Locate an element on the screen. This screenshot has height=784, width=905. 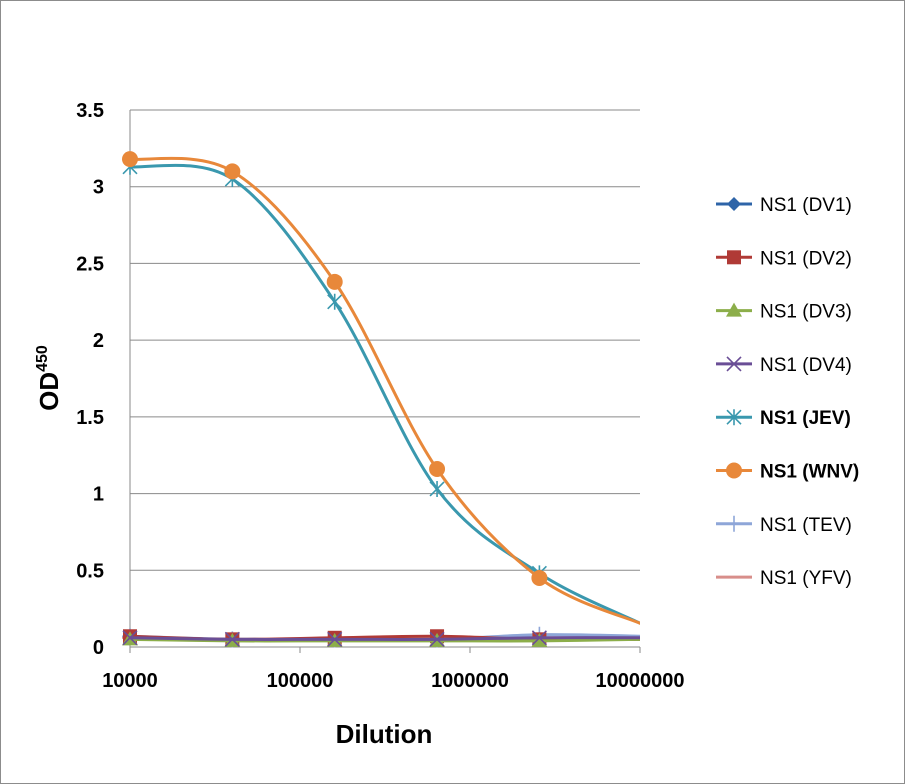
y-tick-label: 2.5 is located at coordinates (90, 264).